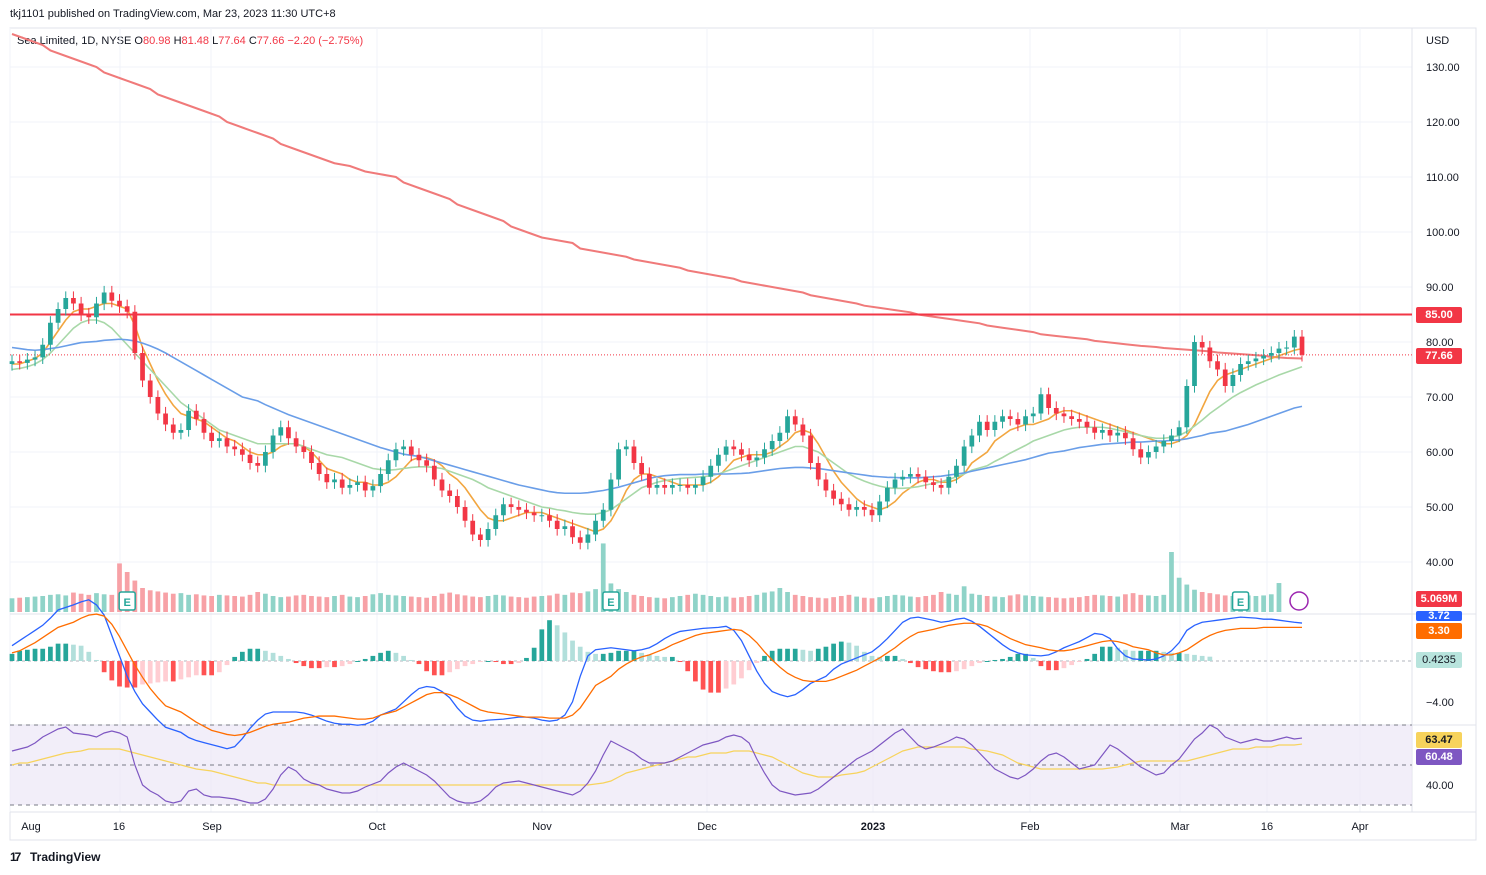 This screenshot has width=1486, height=875. What do you see at coordinates (1439, 757) in the screenshot?
I see `rsi-ma-label: 60.48` at bounding box center [1439, 757].